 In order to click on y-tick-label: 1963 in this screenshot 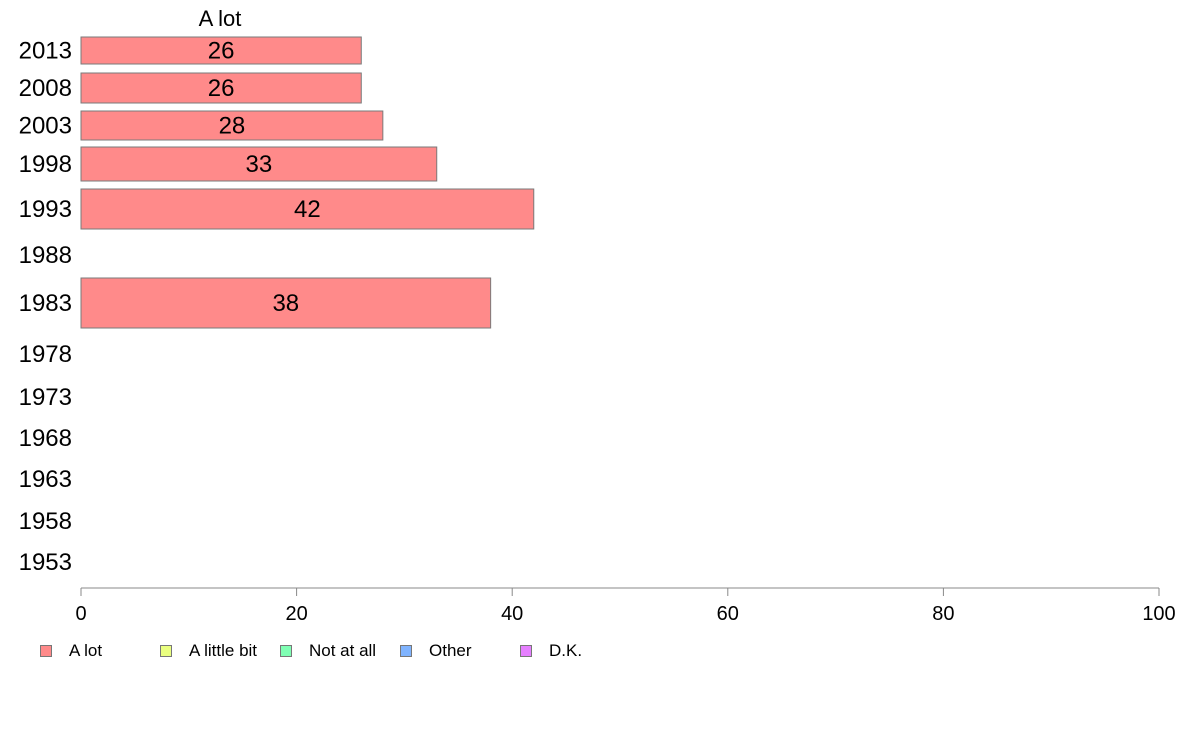, I will do `click(45, 479)`.